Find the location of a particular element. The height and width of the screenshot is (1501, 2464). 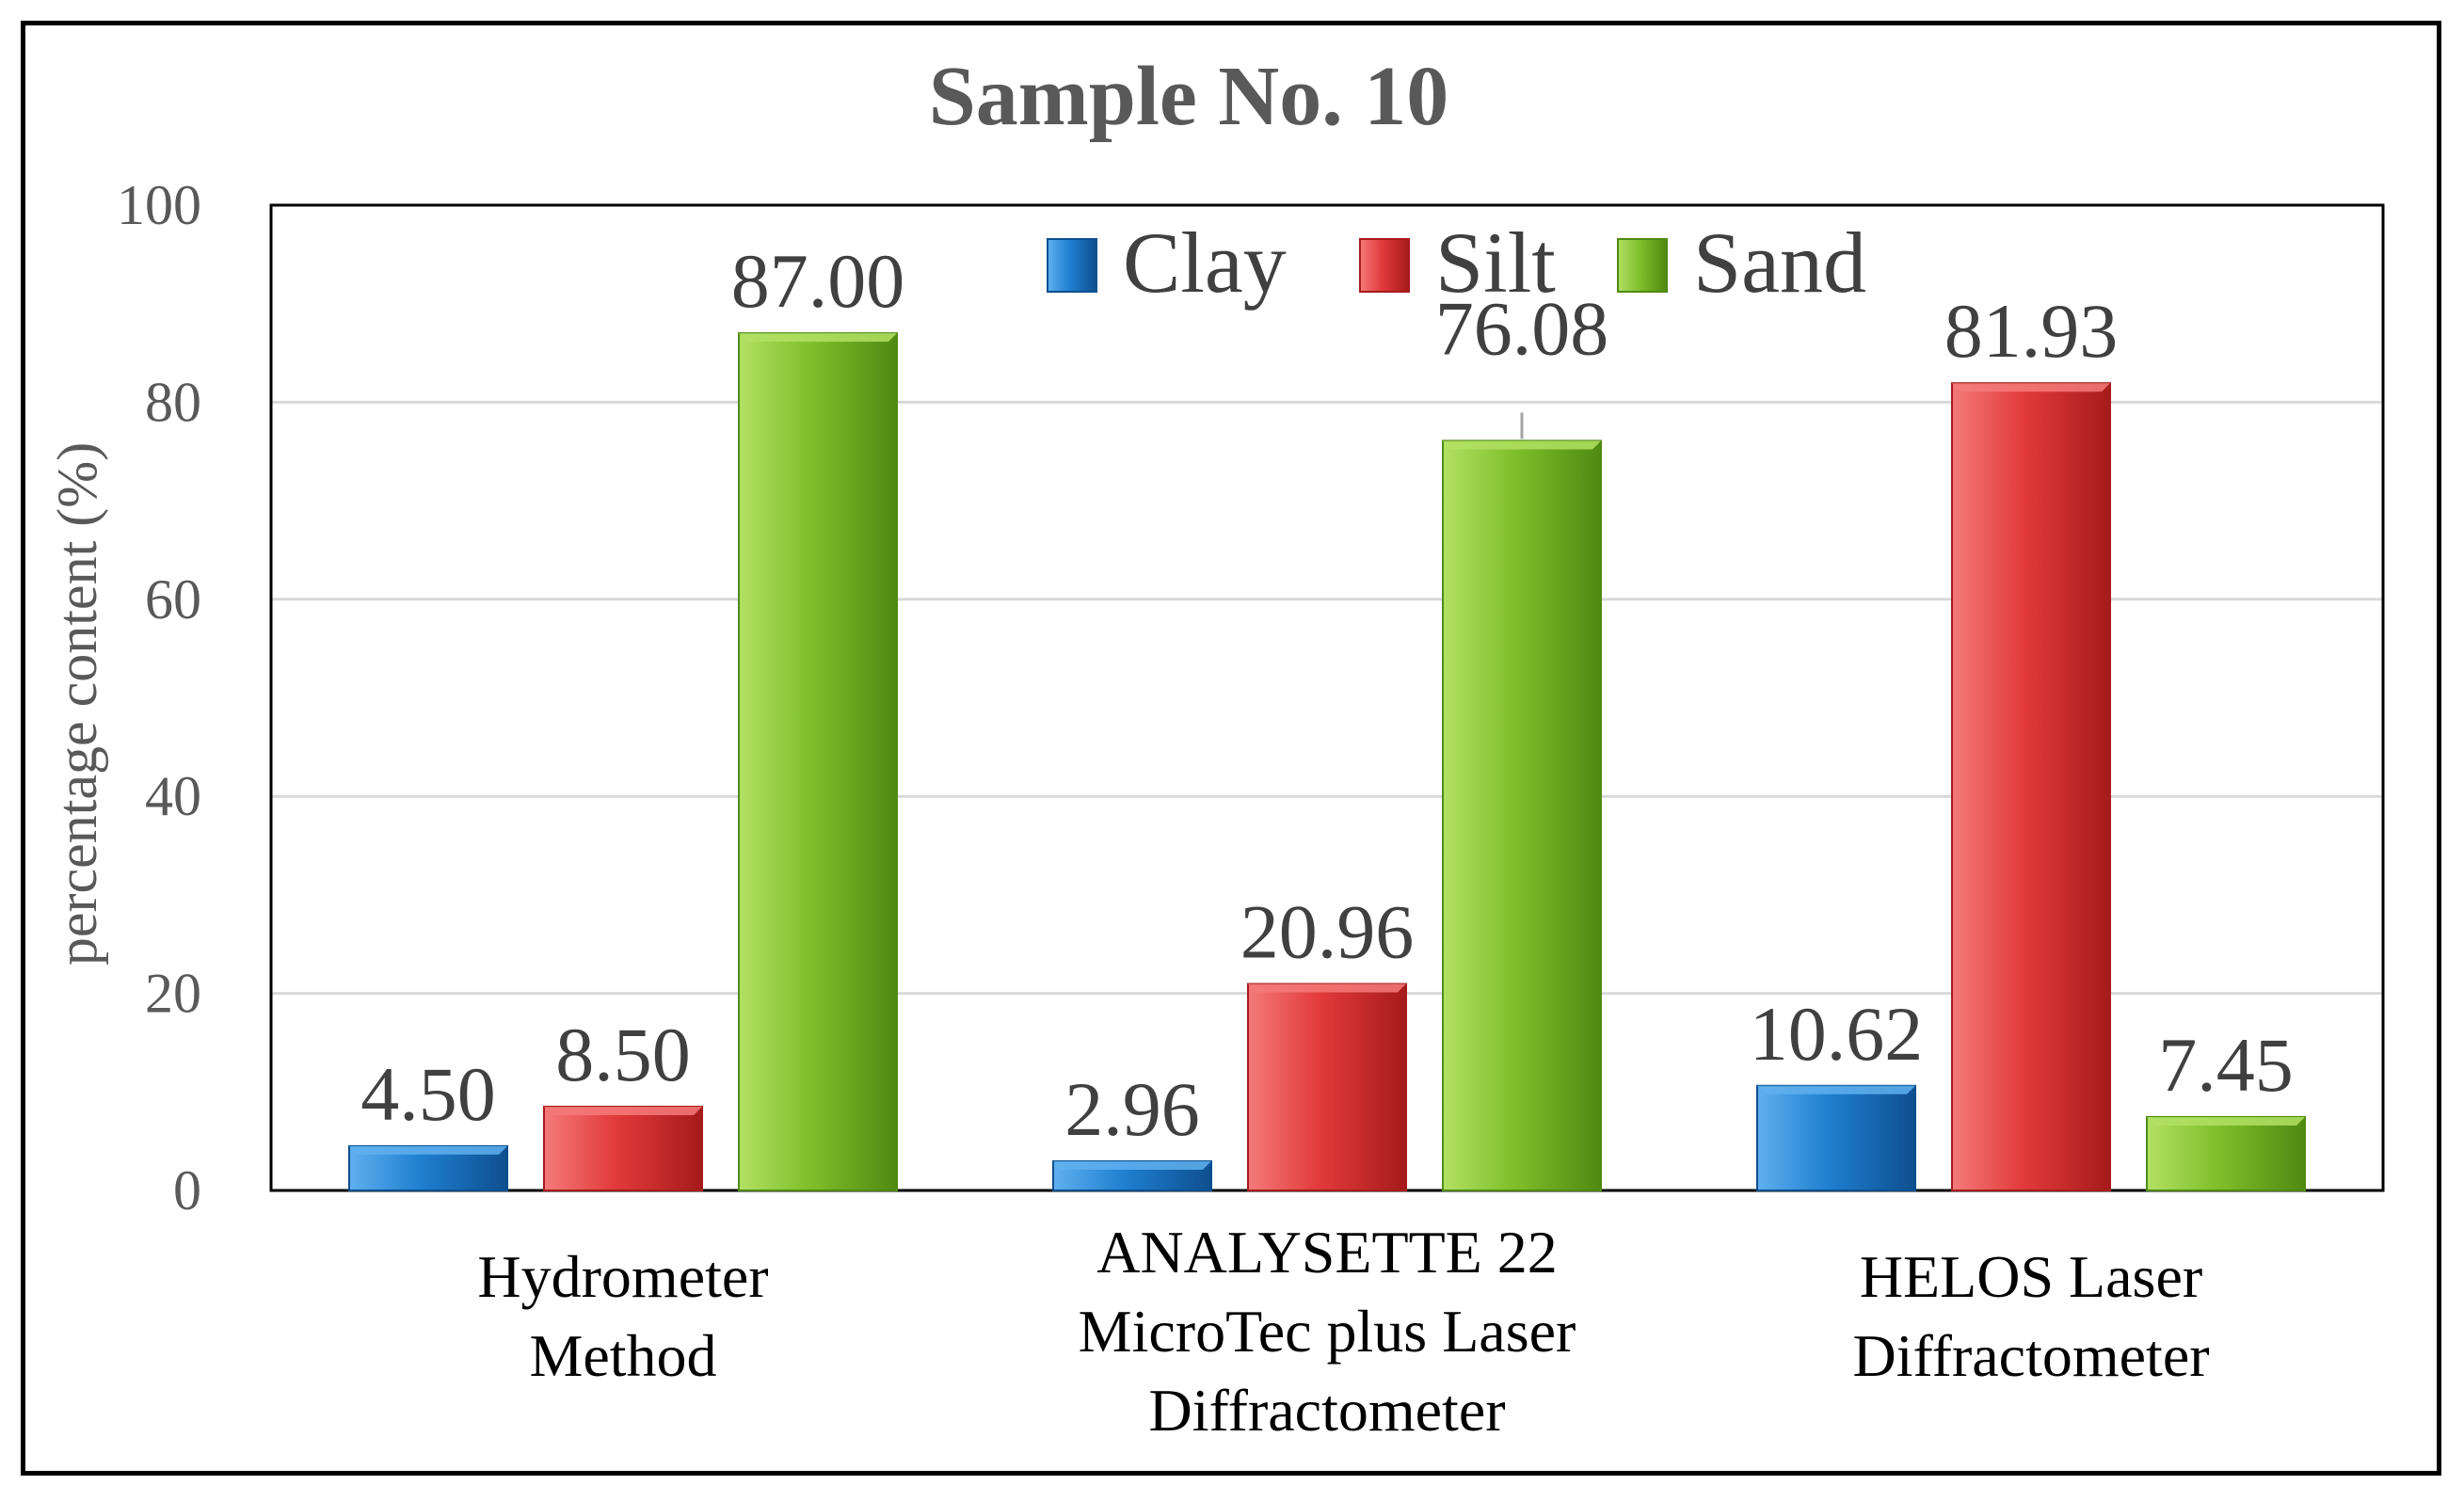

x-tick-label: HELOS Laser is located at coordinates (2031, 1277).